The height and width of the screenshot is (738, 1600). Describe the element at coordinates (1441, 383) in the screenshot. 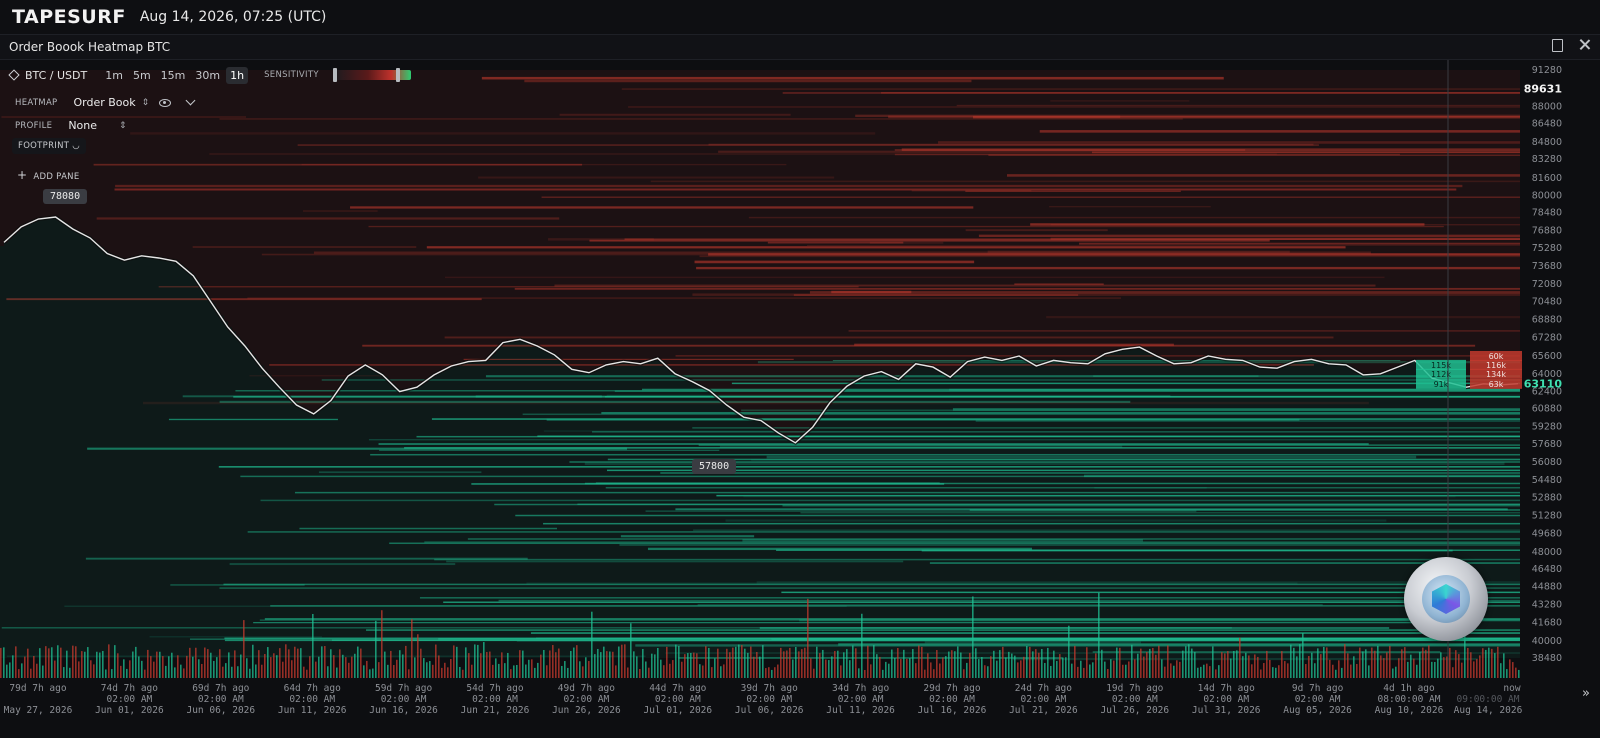

I see `bid-ladder-bar` at that location.